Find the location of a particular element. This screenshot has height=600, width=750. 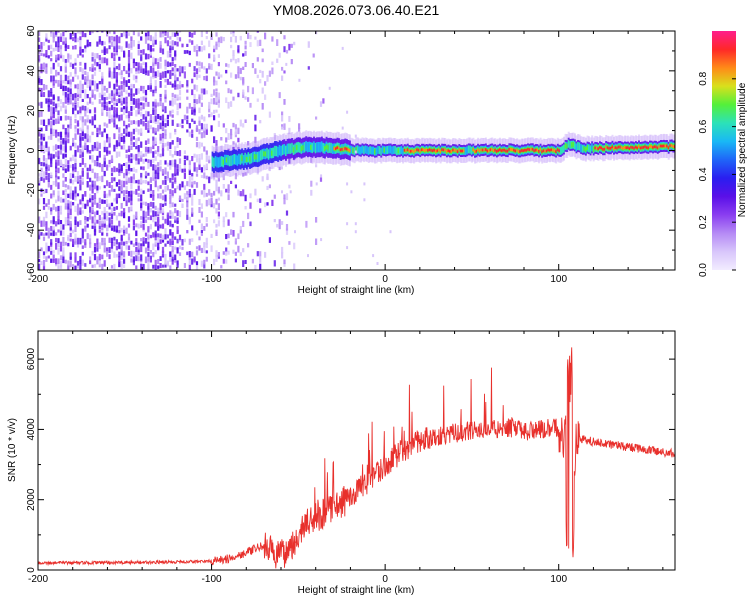

y-tick-label: -40 is located at coordinates (31, 230).